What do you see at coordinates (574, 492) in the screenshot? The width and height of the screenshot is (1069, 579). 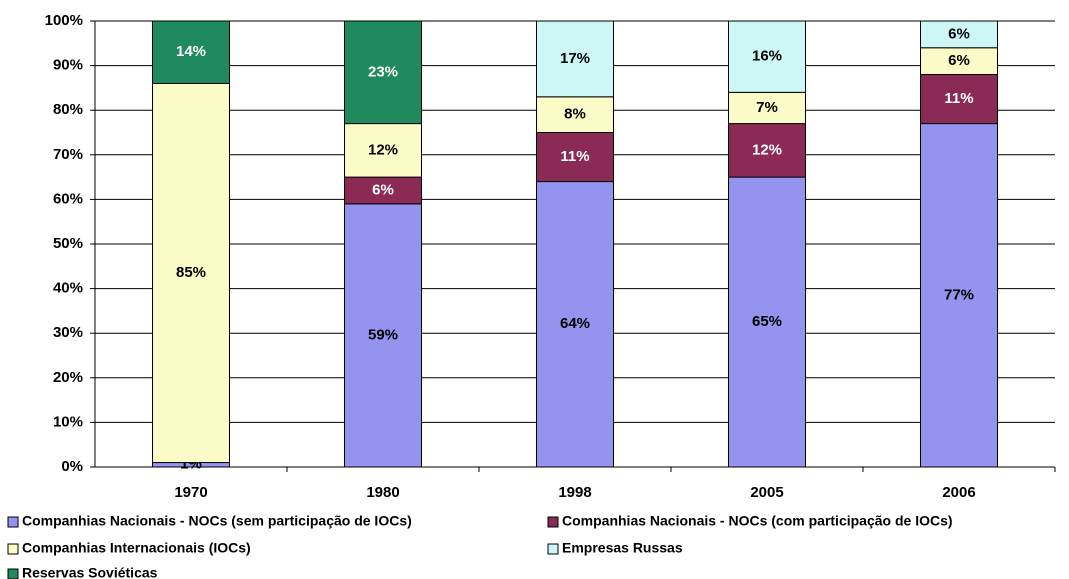 I see `x-tick-label: 1998` at bounding box center [574, 492].